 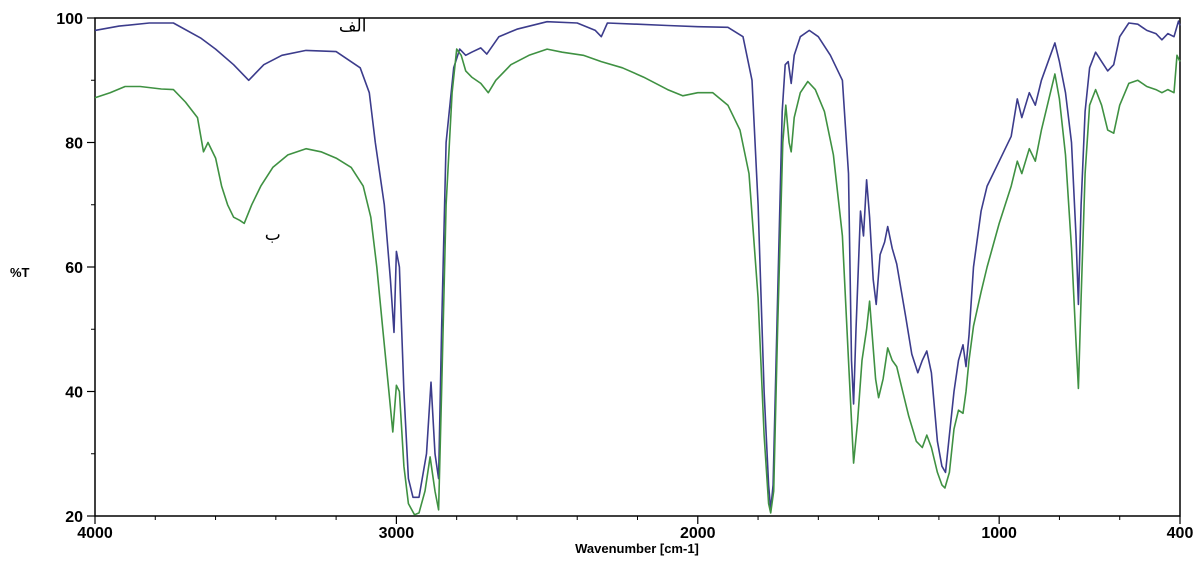 What do you see at coordinates (74, 517) in the screenshot?
I see `y-tick-label: 20` at bounding box center [74, 517].